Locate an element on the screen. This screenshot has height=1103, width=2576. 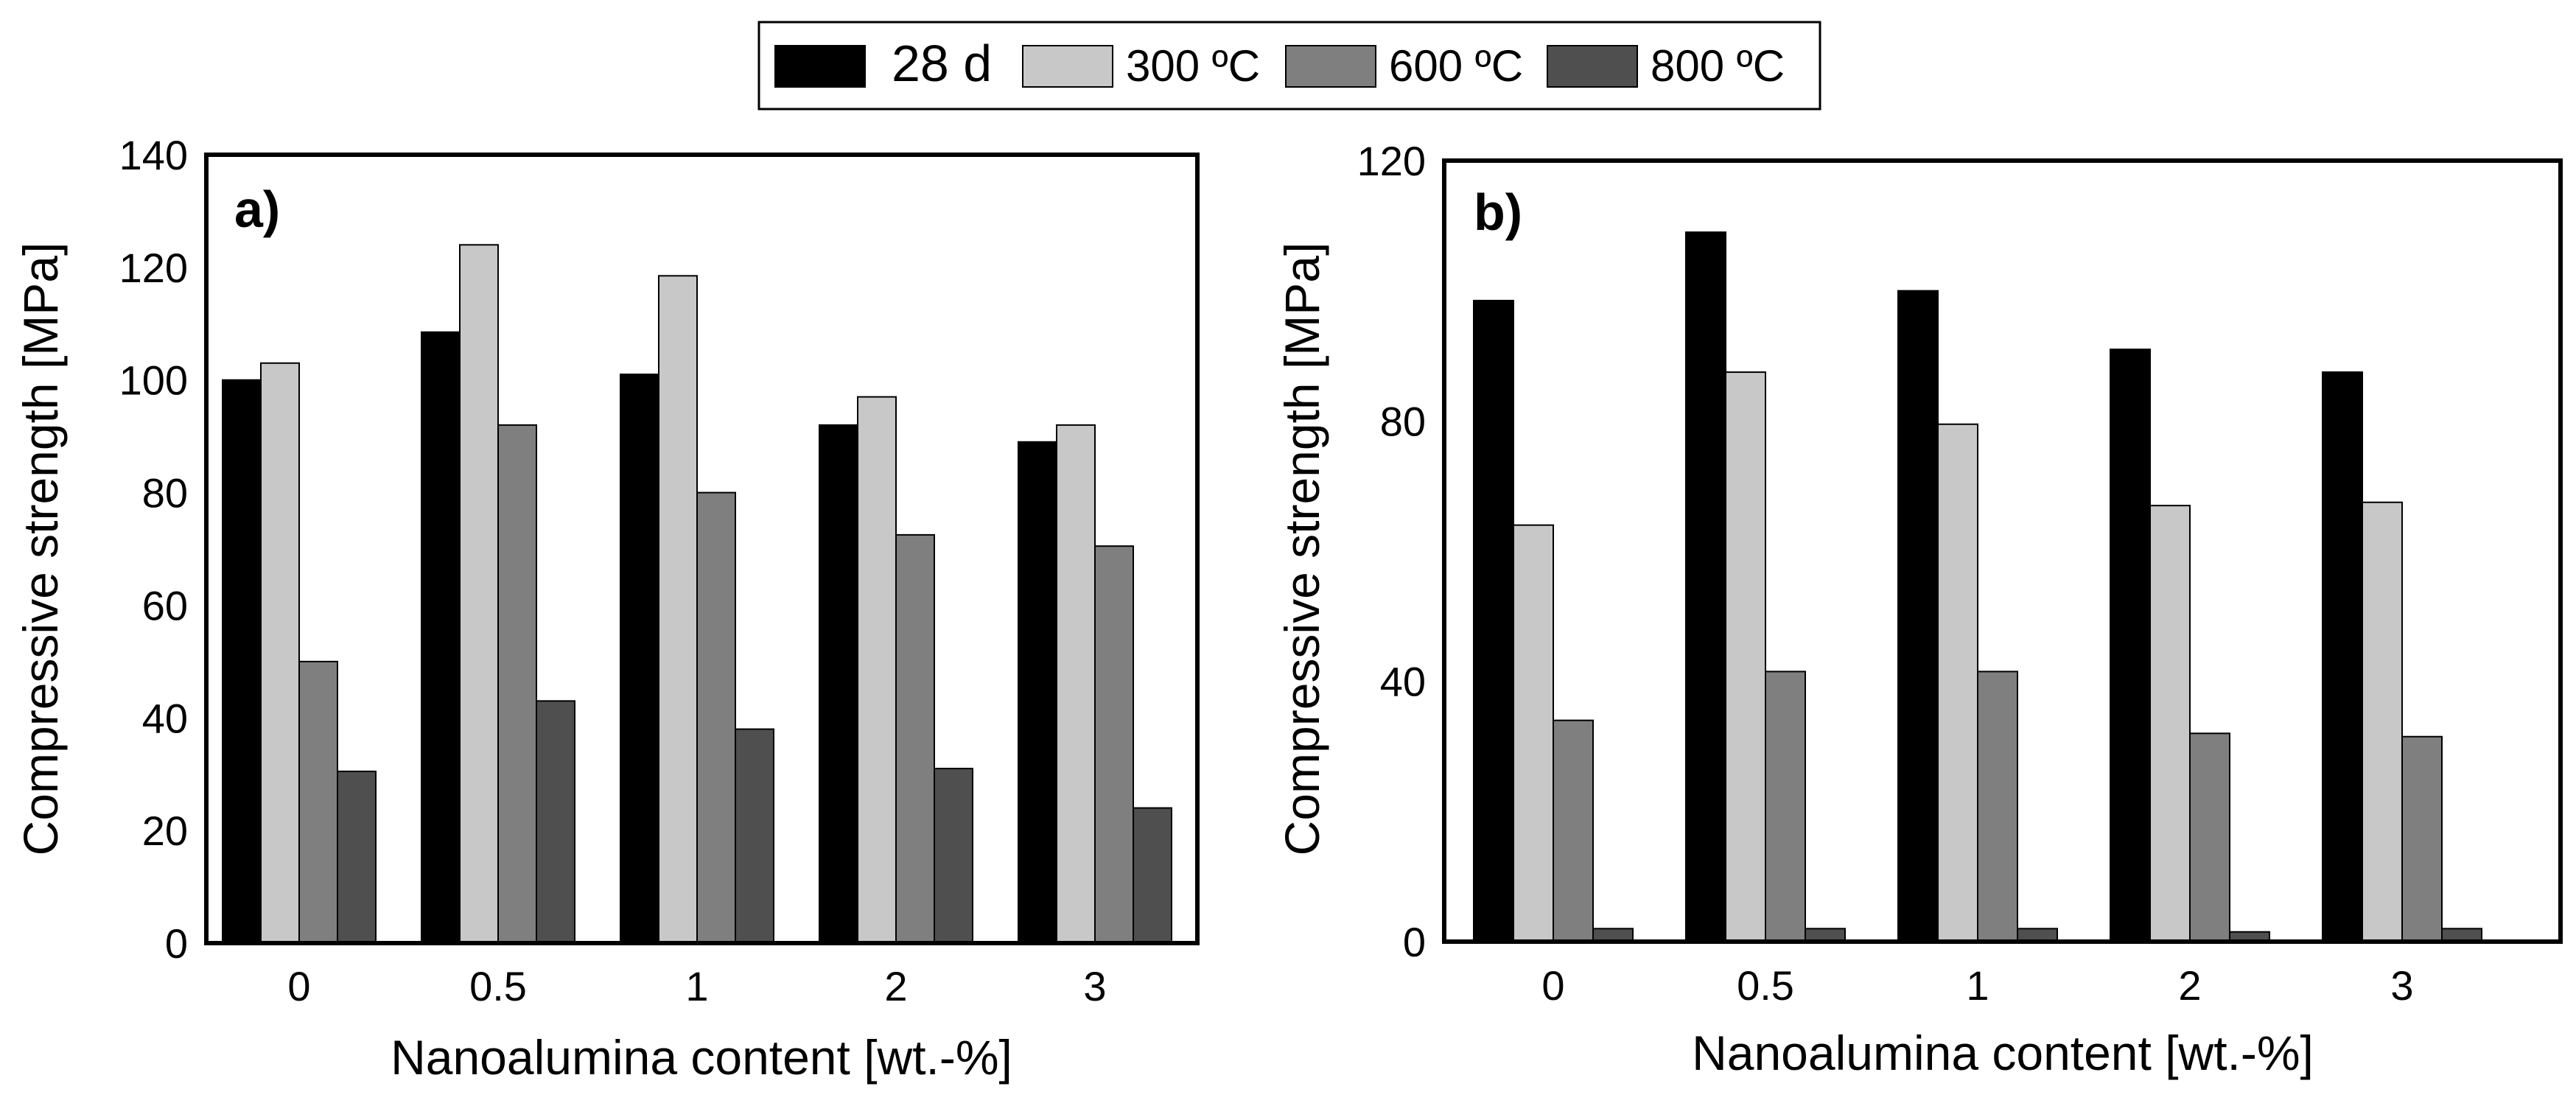
legend-label-600c: 600 ºC is located at coordinates (1456, 66).